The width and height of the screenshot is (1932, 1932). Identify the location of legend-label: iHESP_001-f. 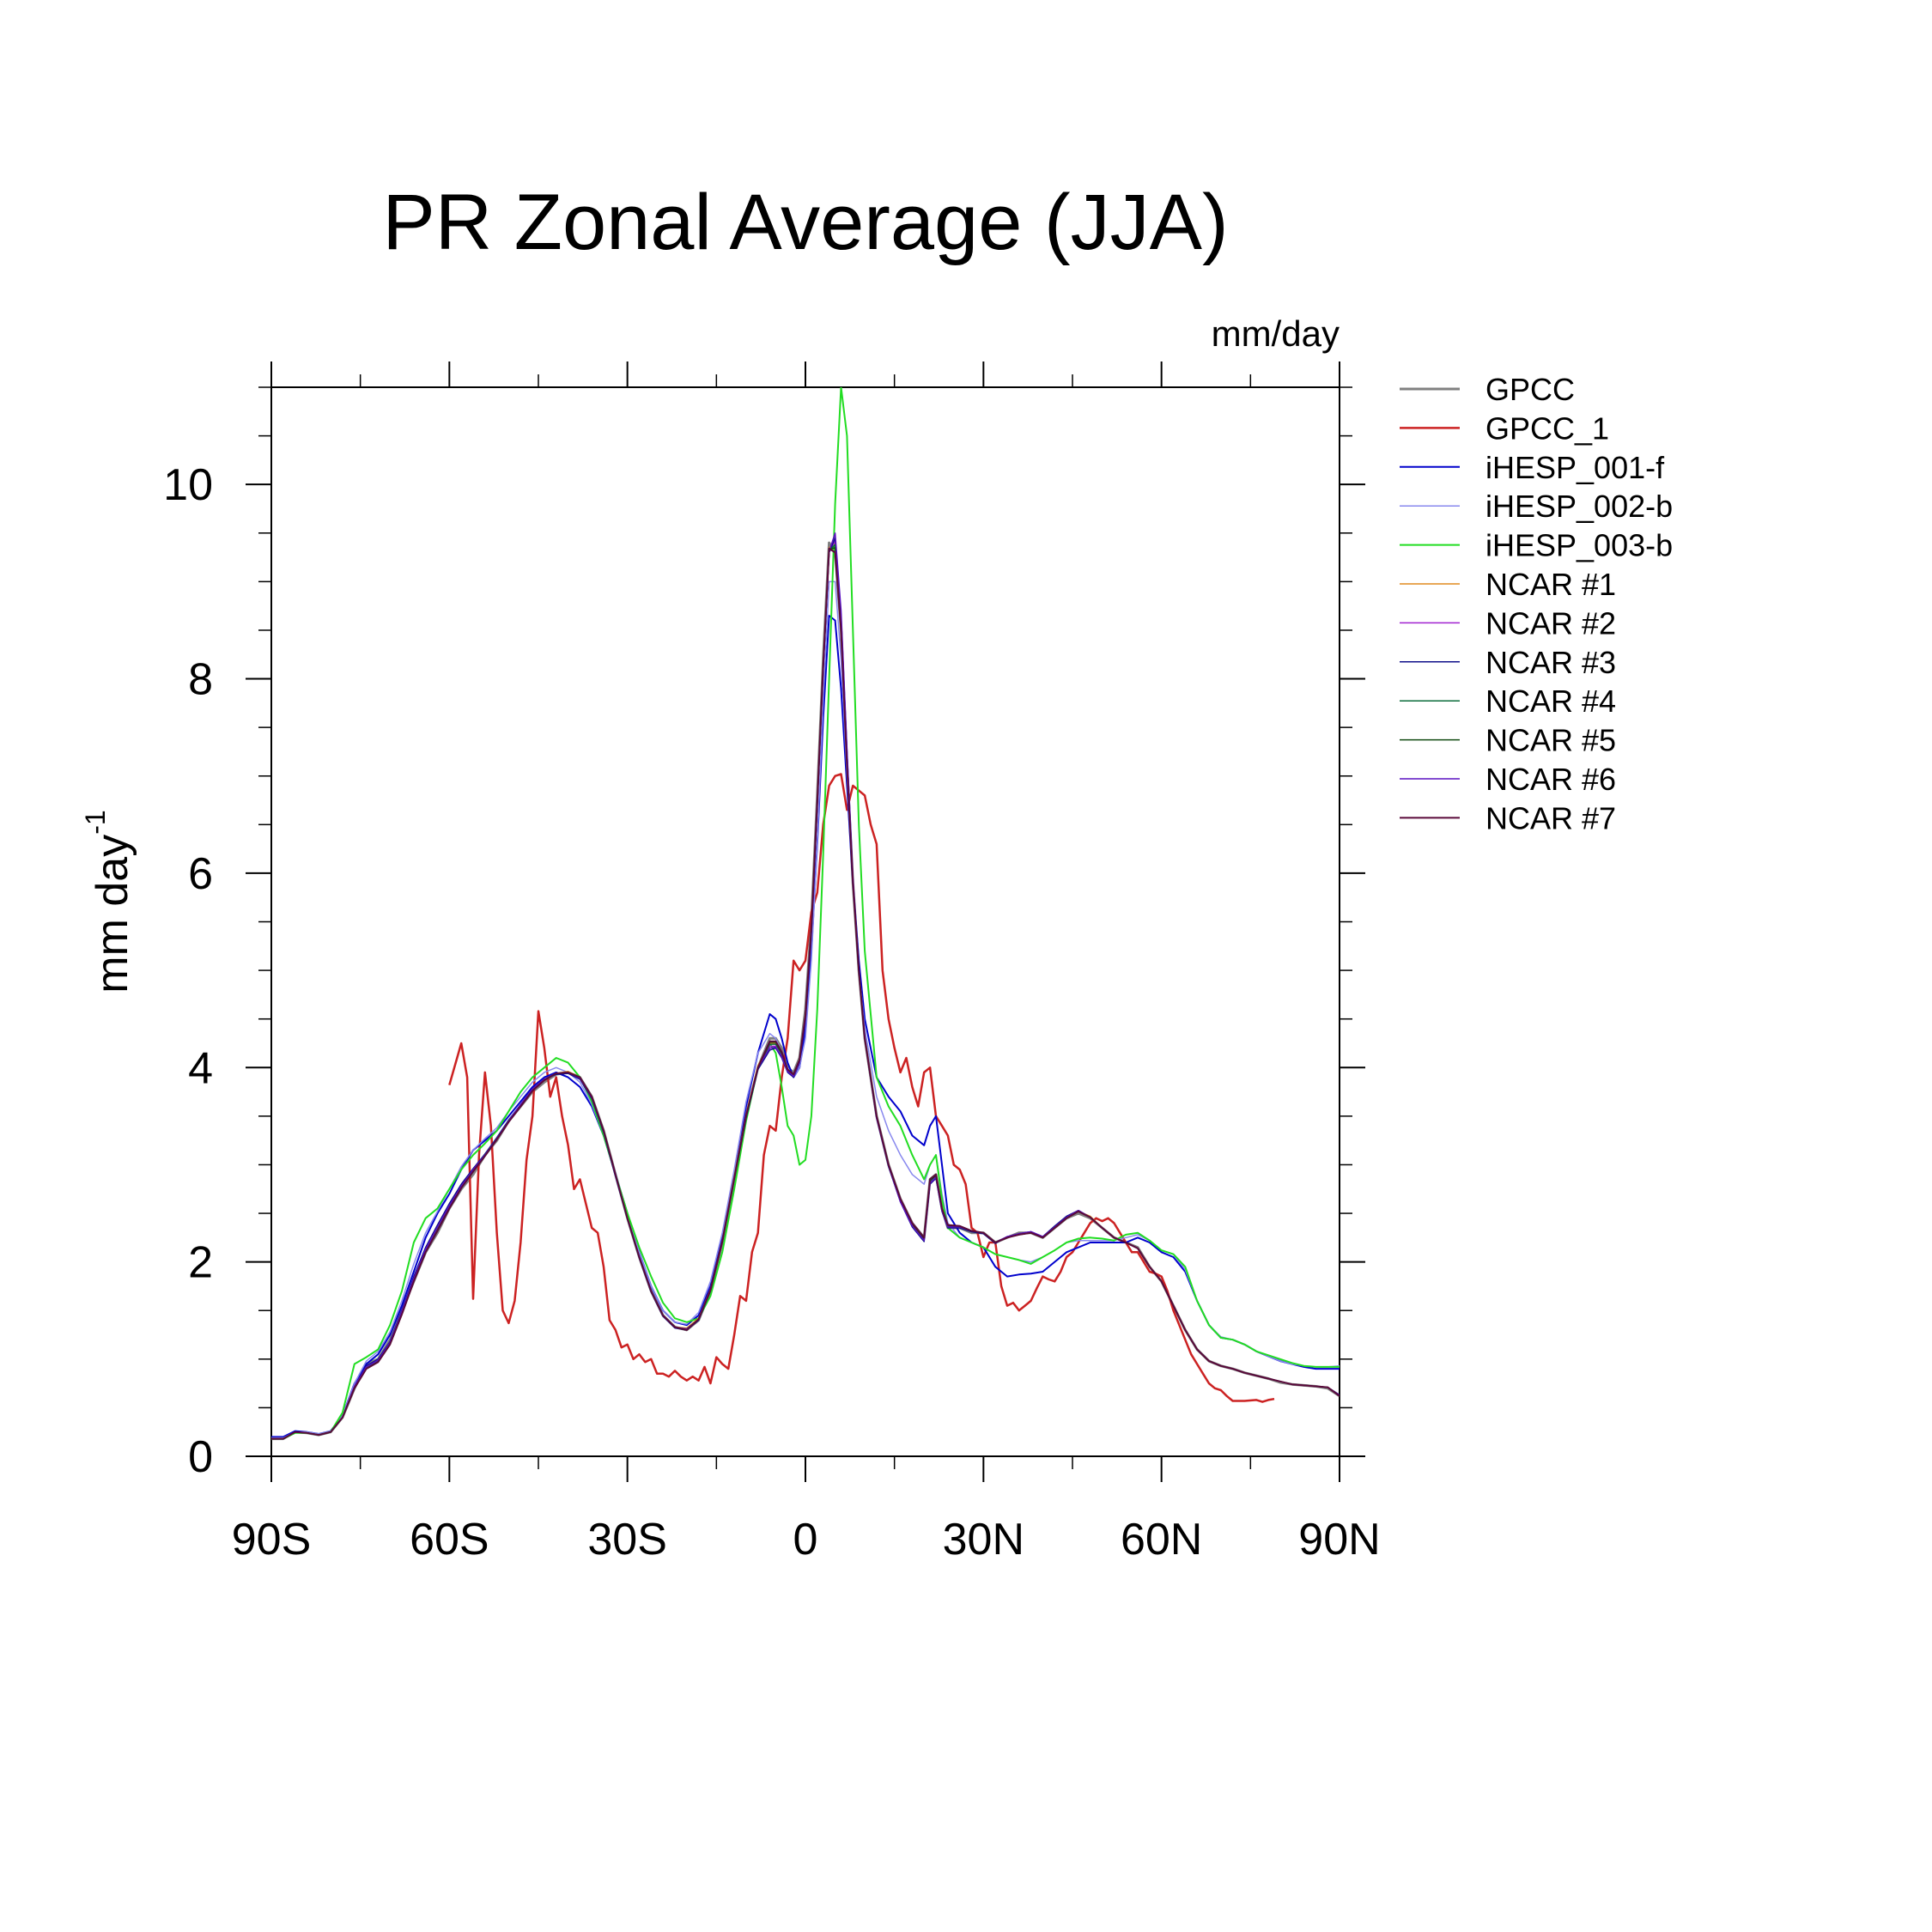
(1575, 468).